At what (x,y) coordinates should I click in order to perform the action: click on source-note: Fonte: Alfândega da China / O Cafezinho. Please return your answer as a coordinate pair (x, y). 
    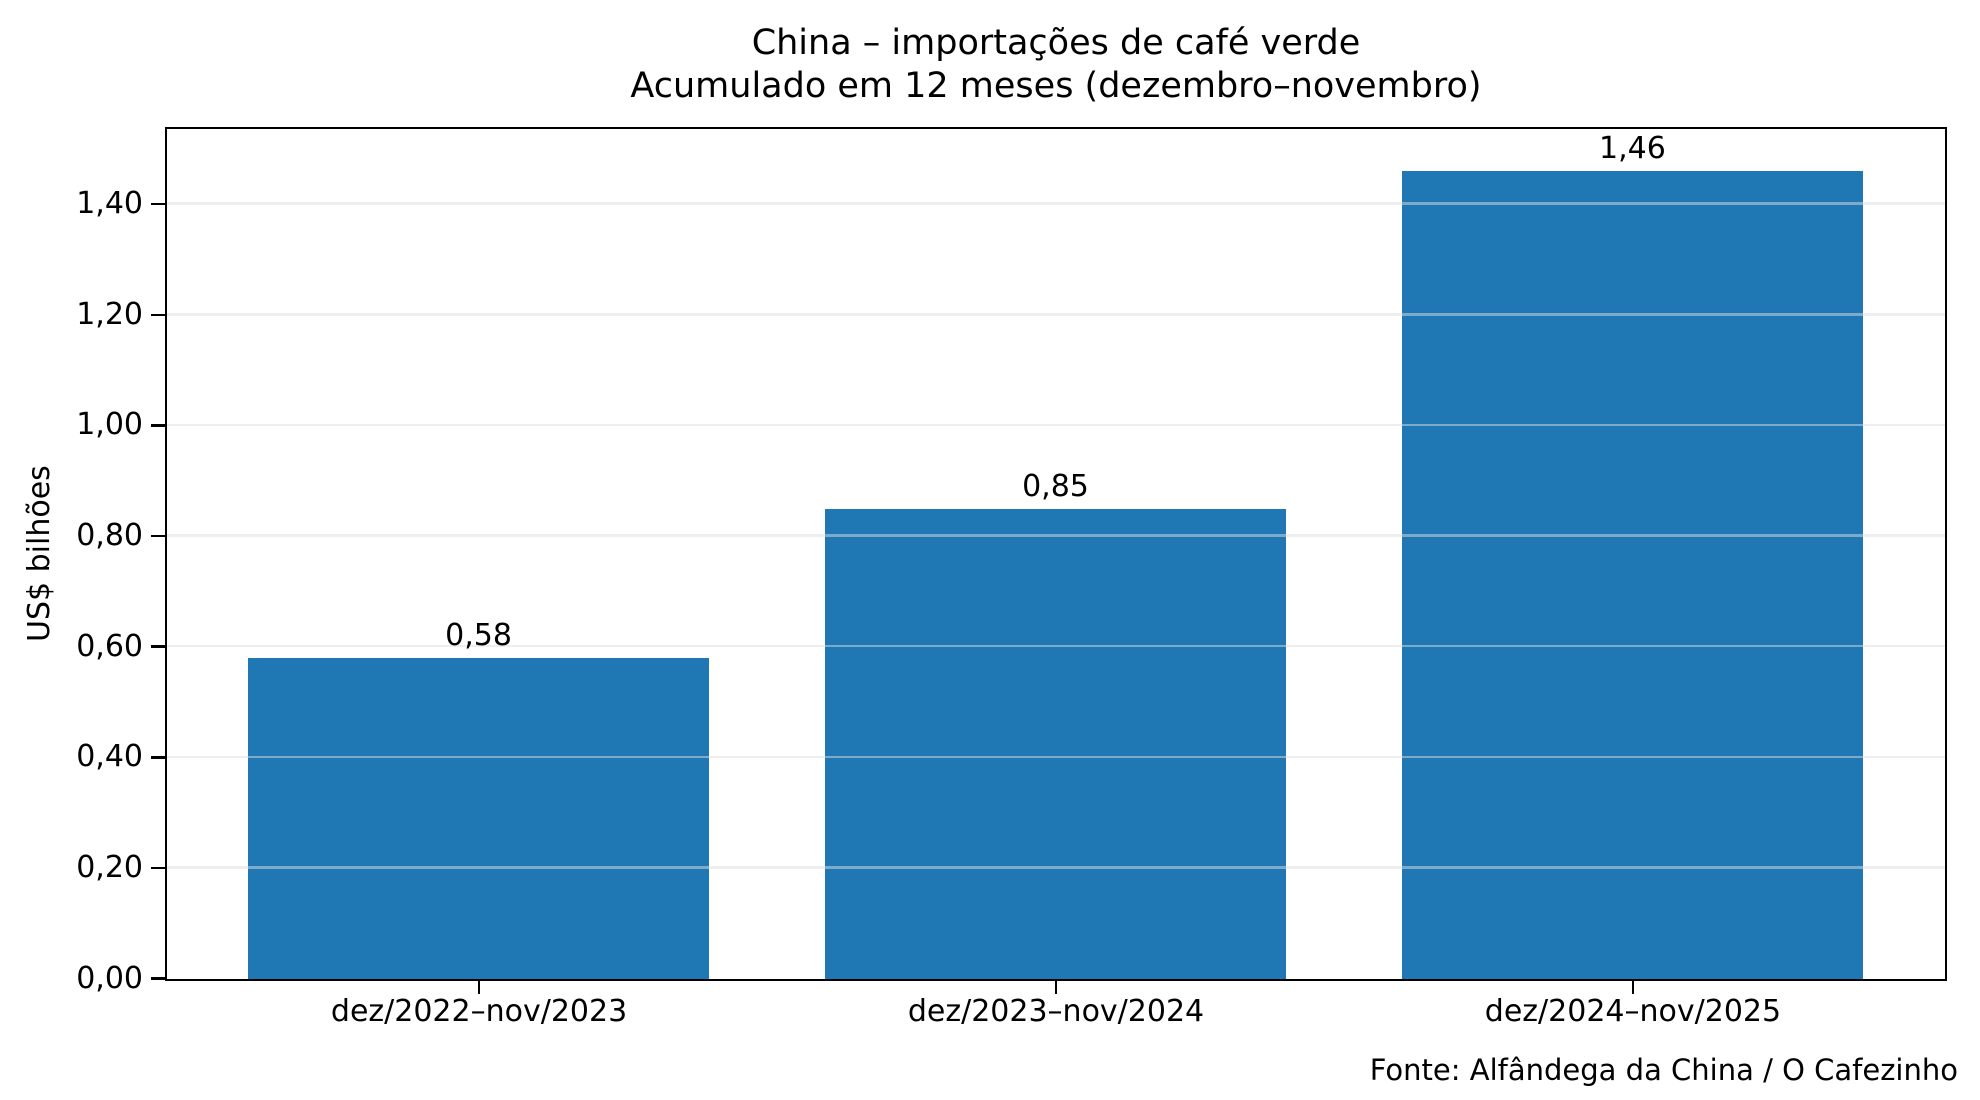
    Looking at the image, I should click on (1663, 1070).